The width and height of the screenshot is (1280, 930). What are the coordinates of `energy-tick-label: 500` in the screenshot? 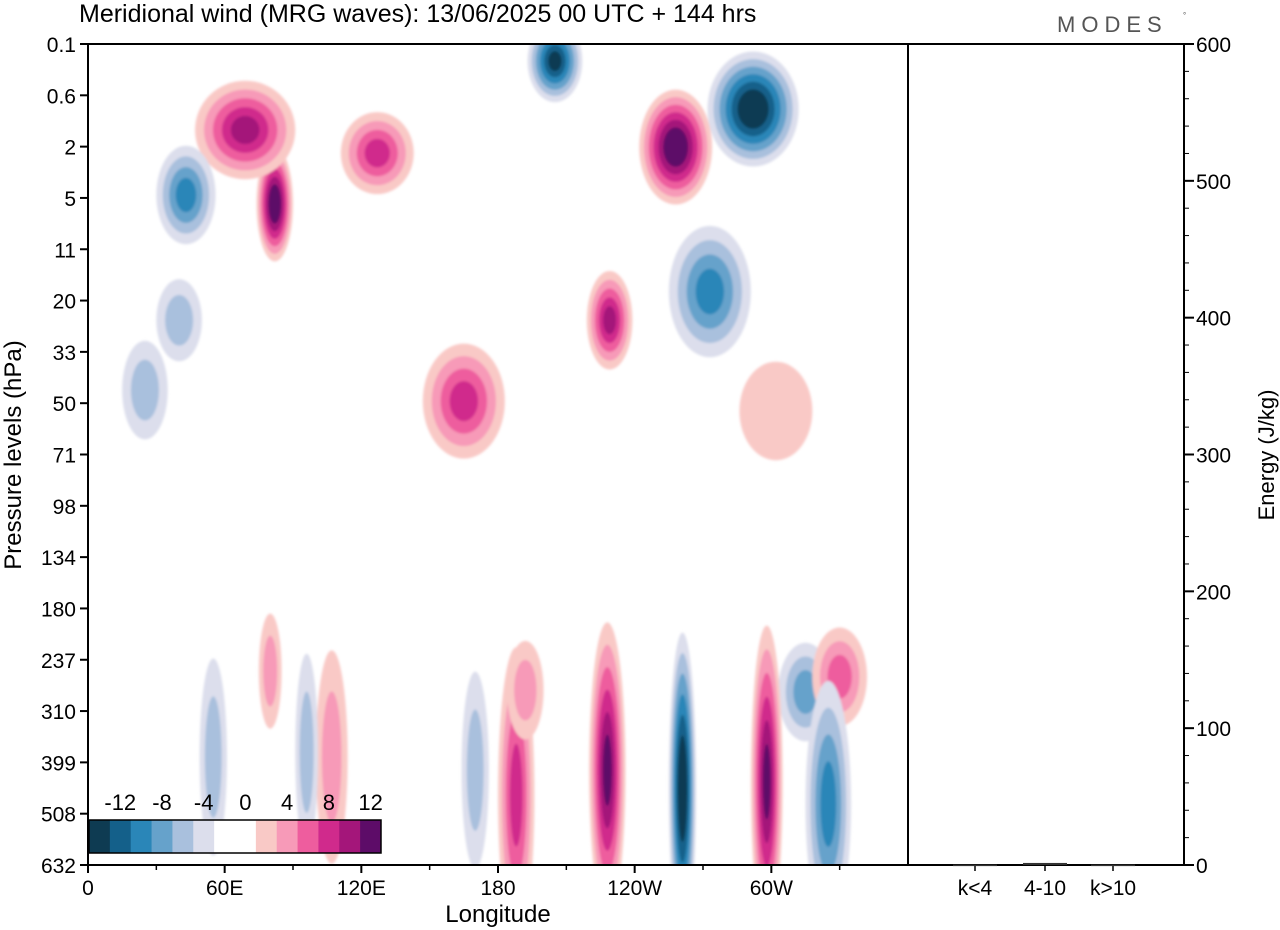 It's located at (1213, 182).